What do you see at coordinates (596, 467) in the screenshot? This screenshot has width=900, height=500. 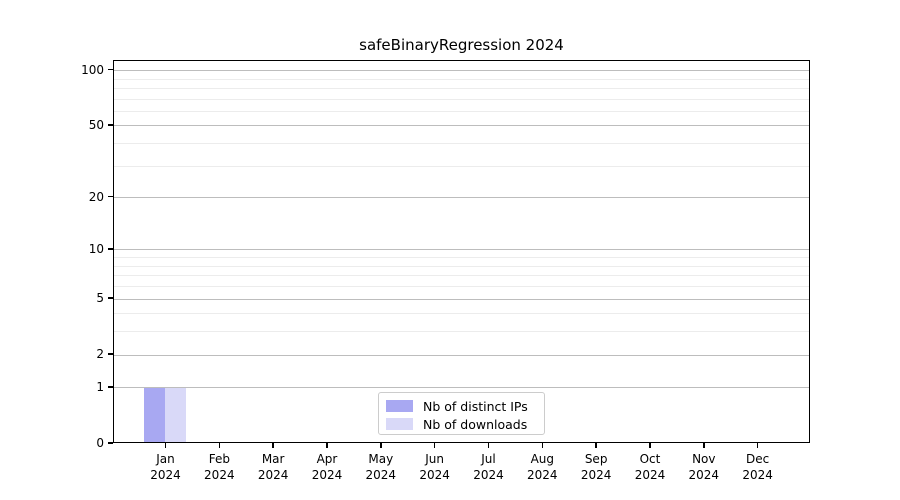 I see `x-tick-label: Sep 2024` at bounding box center [596, 467].